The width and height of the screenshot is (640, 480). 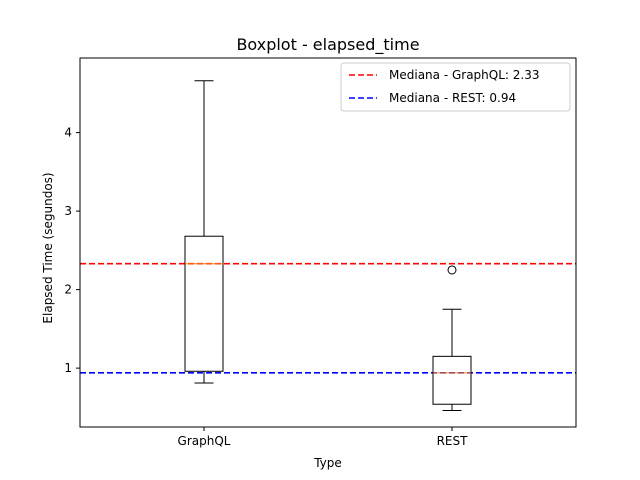 I want to click on x-axis-ticks: GraphQL REST, so click(x=323, y=437).